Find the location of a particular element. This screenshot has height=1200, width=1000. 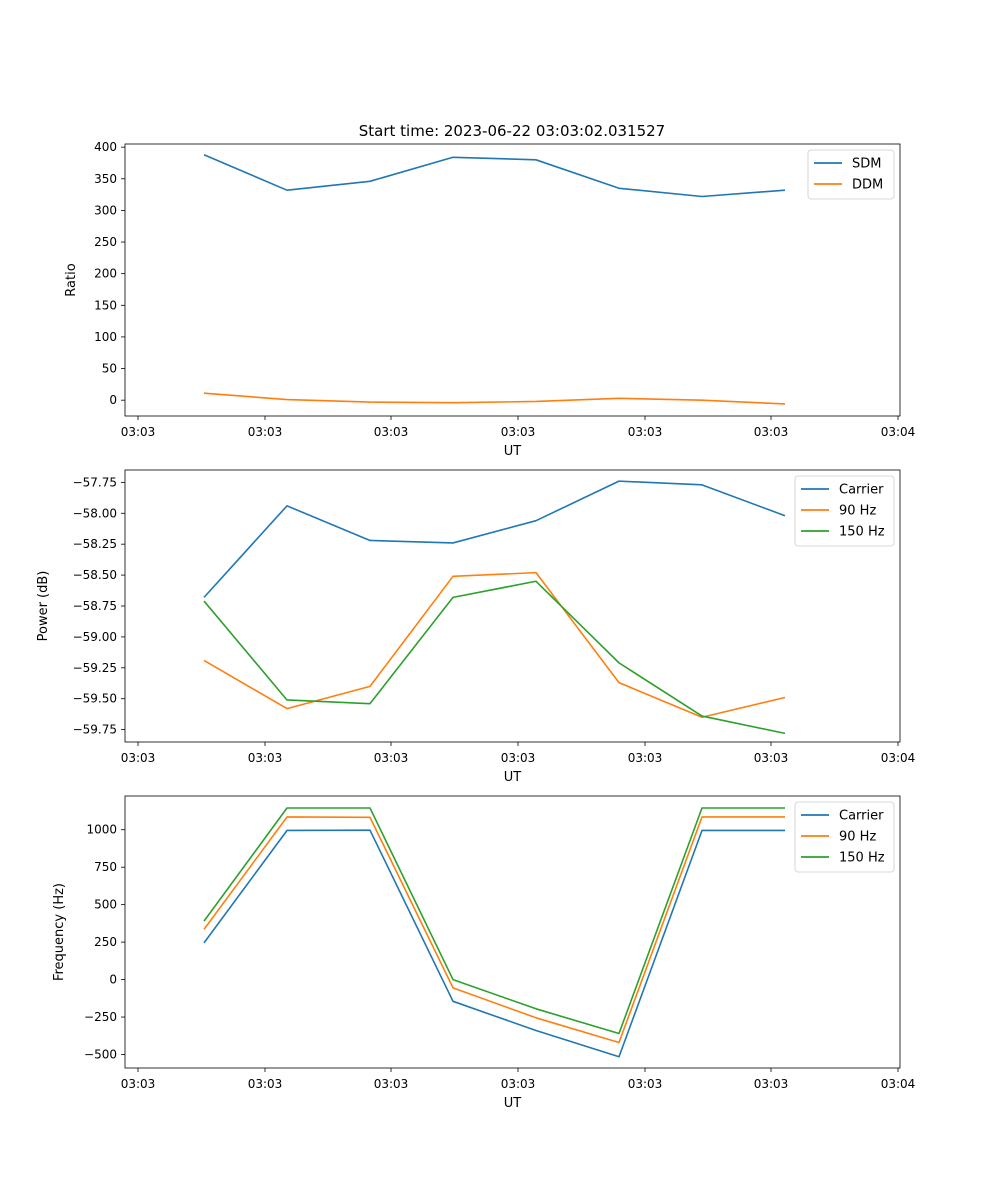

y-tick-label: 100 is located at coordinates (105, 337).